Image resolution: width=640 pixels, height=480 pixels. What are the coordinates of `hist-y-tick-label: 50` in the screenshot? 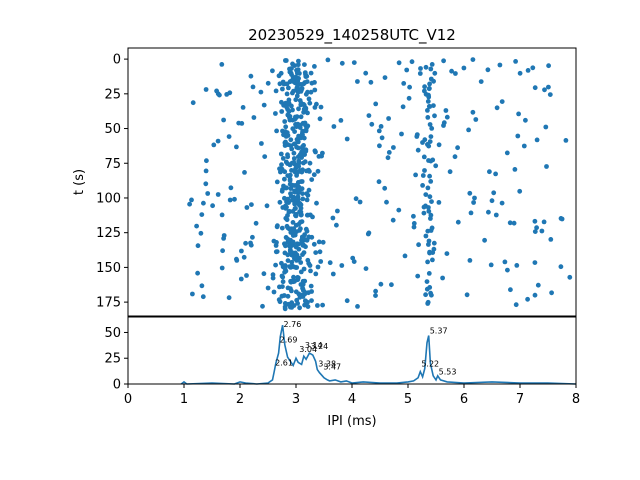 It's located at (112, 333).